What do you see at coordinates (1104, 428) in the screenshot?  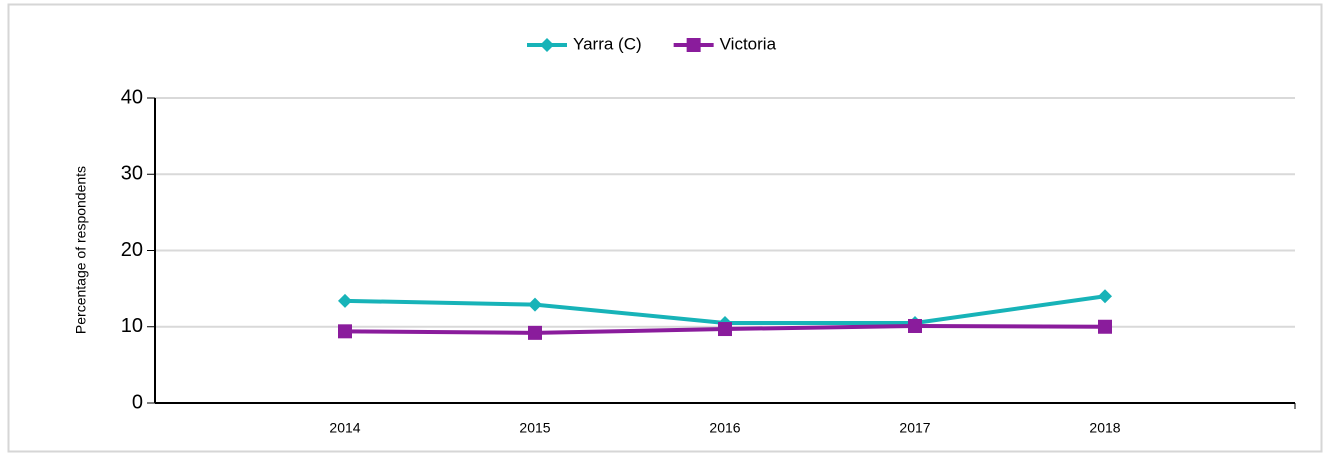 I see `x-tick-label: 2018` at bounding box center [1104, 428].